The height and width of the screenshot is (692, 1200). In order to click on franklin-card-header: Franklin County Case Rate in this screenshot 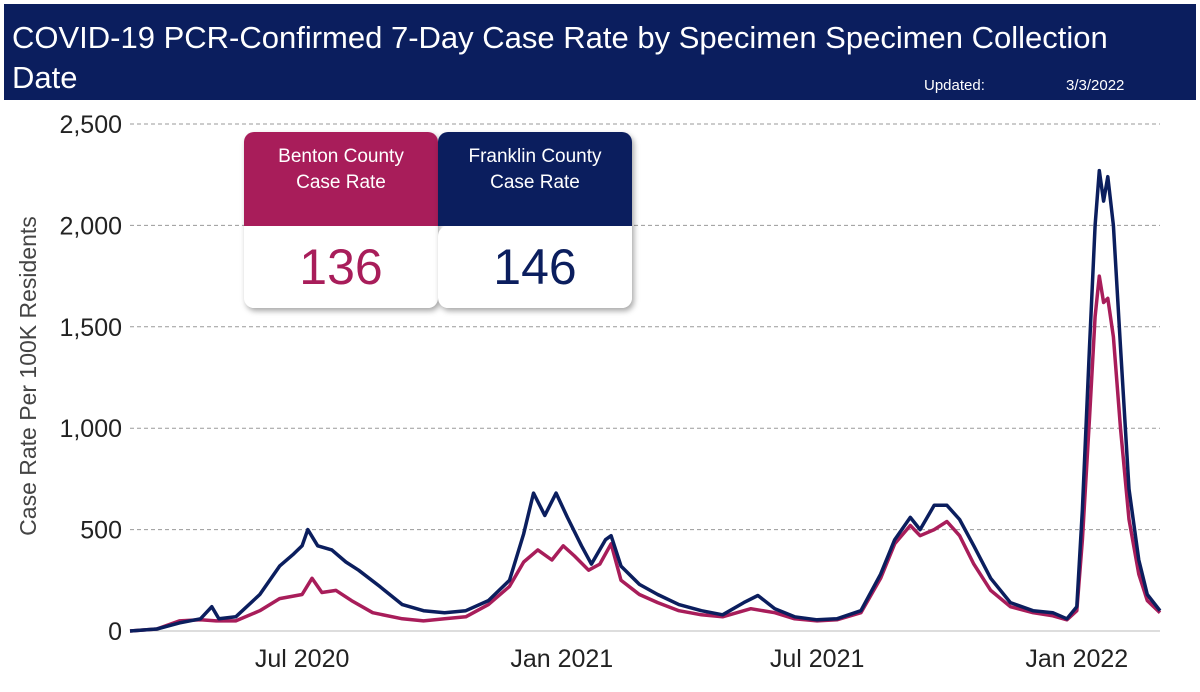, I will do `click(535, 179)`.